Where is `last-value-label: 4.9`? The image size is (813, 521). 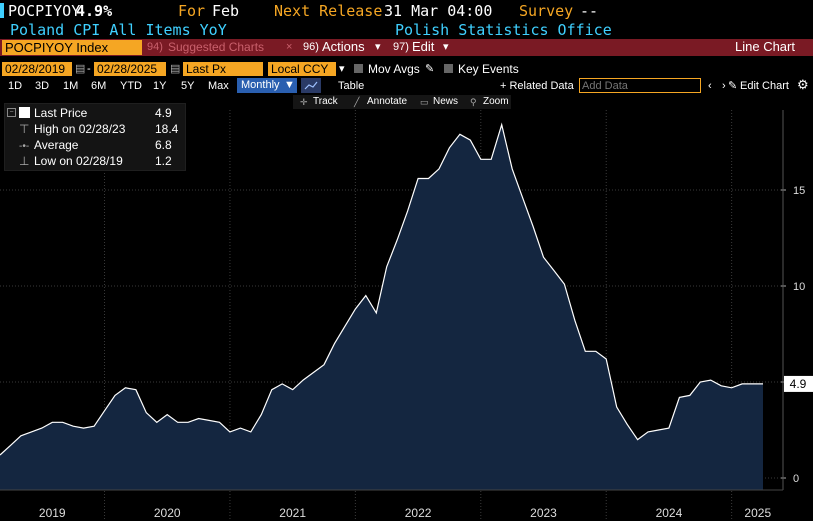 last-value-label: 4.9 is located at coordinates (798, 384).